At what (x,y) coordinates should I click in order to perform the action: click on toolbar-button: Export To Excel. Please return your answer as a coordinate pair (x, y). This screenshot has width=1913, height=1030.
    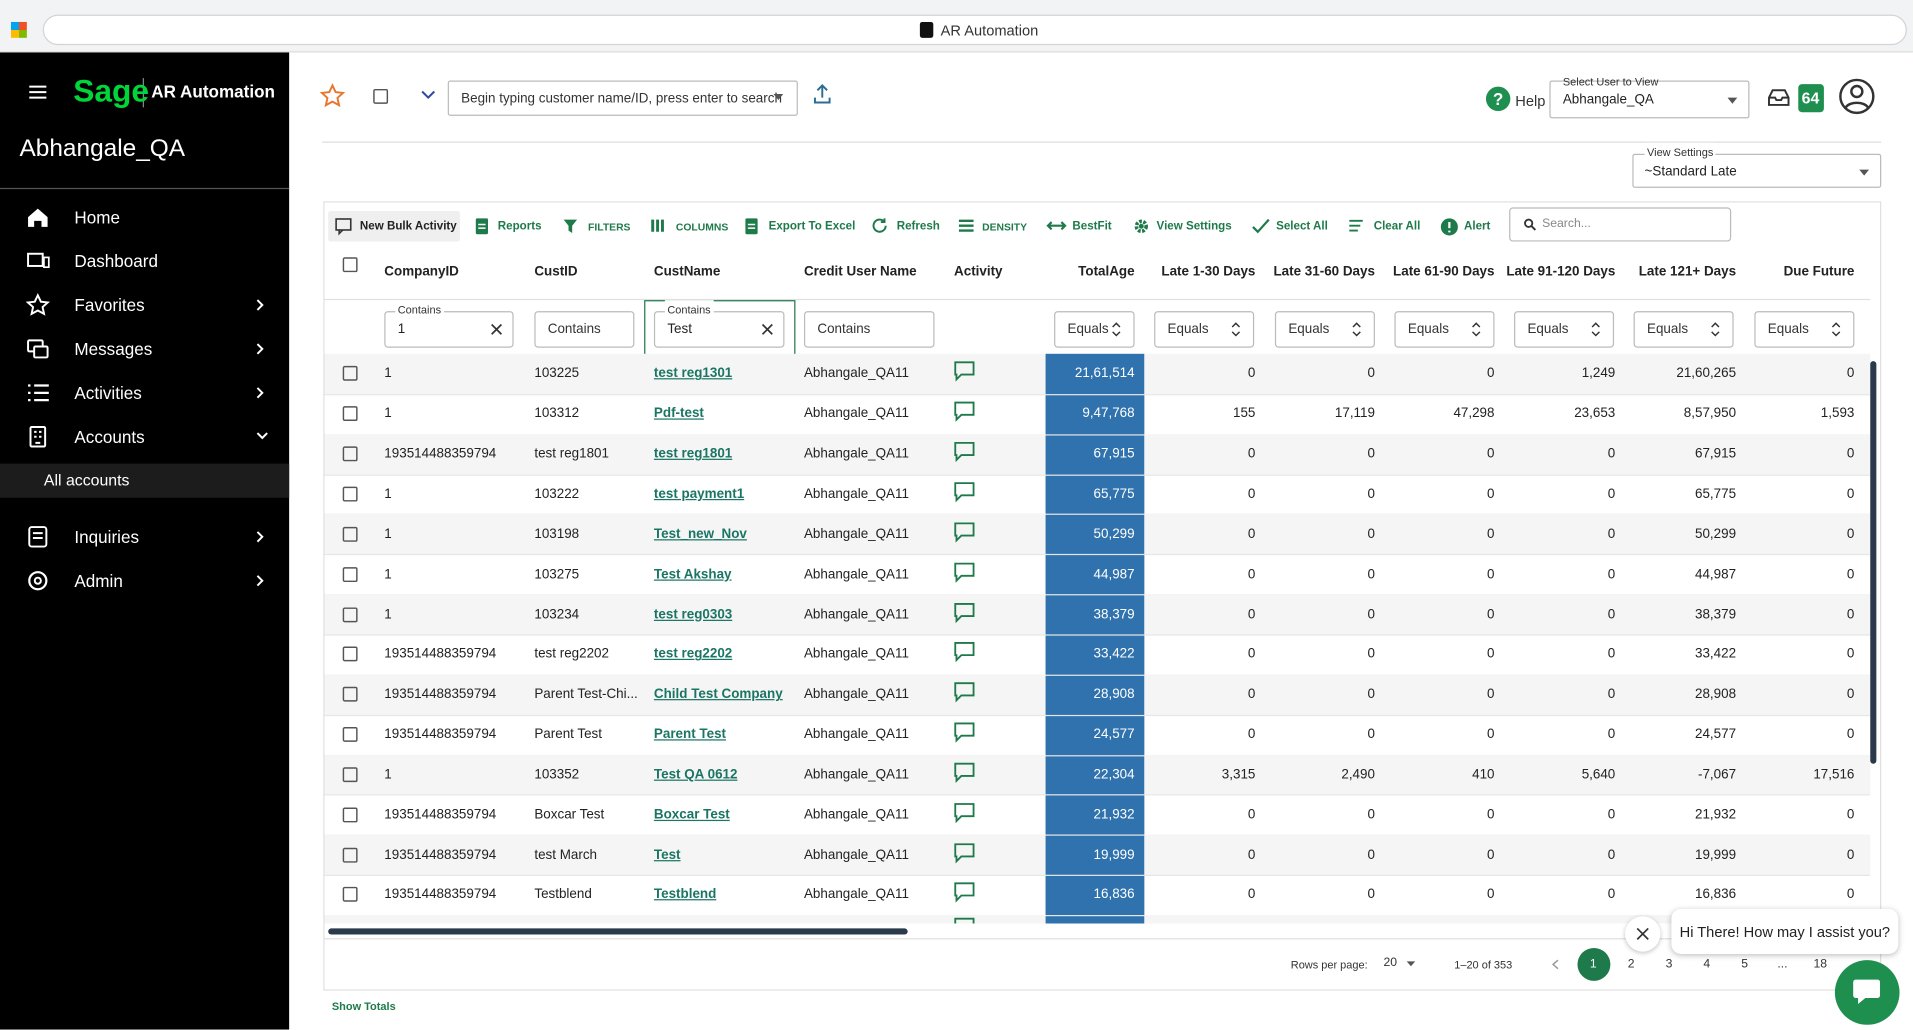
    Looking at the image, I should click on (812, 226).